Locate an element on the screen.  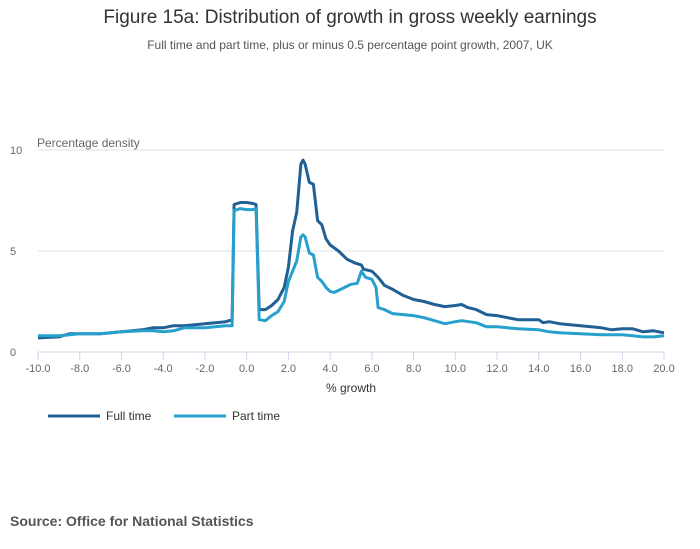
x-tick-label: -8.0 is located at coordinates (79, 369).